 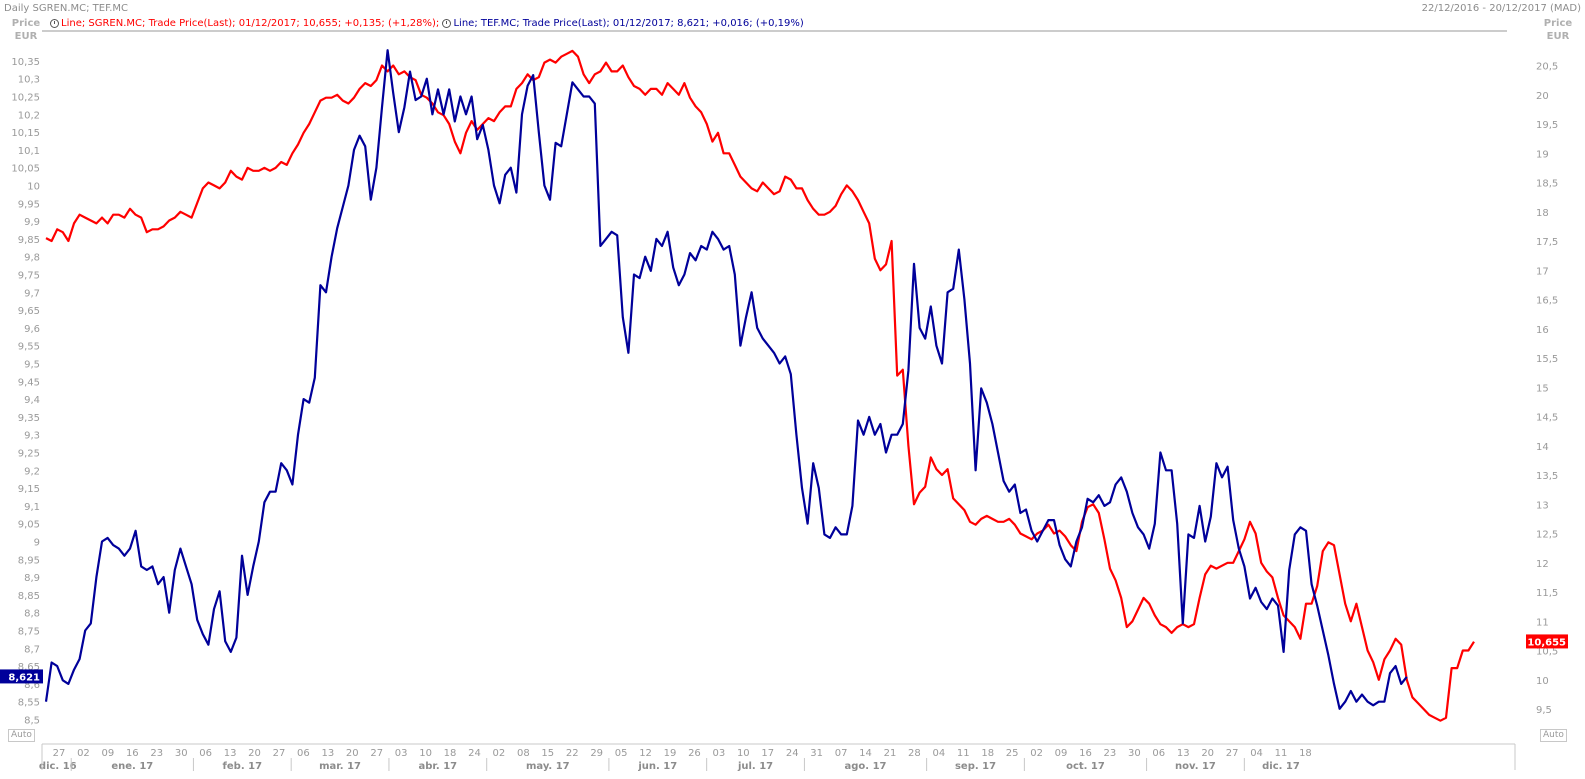 I want to click on left-tick-label: 10,25, so click(x=25, y=98).